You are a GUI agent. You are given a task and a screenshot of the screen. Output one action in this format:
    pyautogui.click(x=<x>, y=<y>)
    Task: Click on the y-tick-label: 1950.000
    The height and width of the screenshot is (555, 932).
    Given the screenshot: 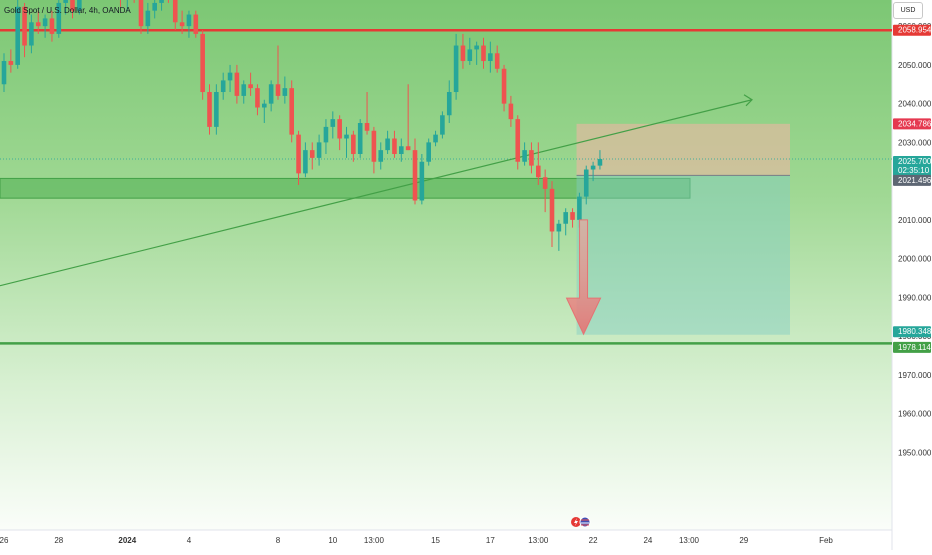 What is the action you would take?
    pyautogui.click(x=915, y=452)
    